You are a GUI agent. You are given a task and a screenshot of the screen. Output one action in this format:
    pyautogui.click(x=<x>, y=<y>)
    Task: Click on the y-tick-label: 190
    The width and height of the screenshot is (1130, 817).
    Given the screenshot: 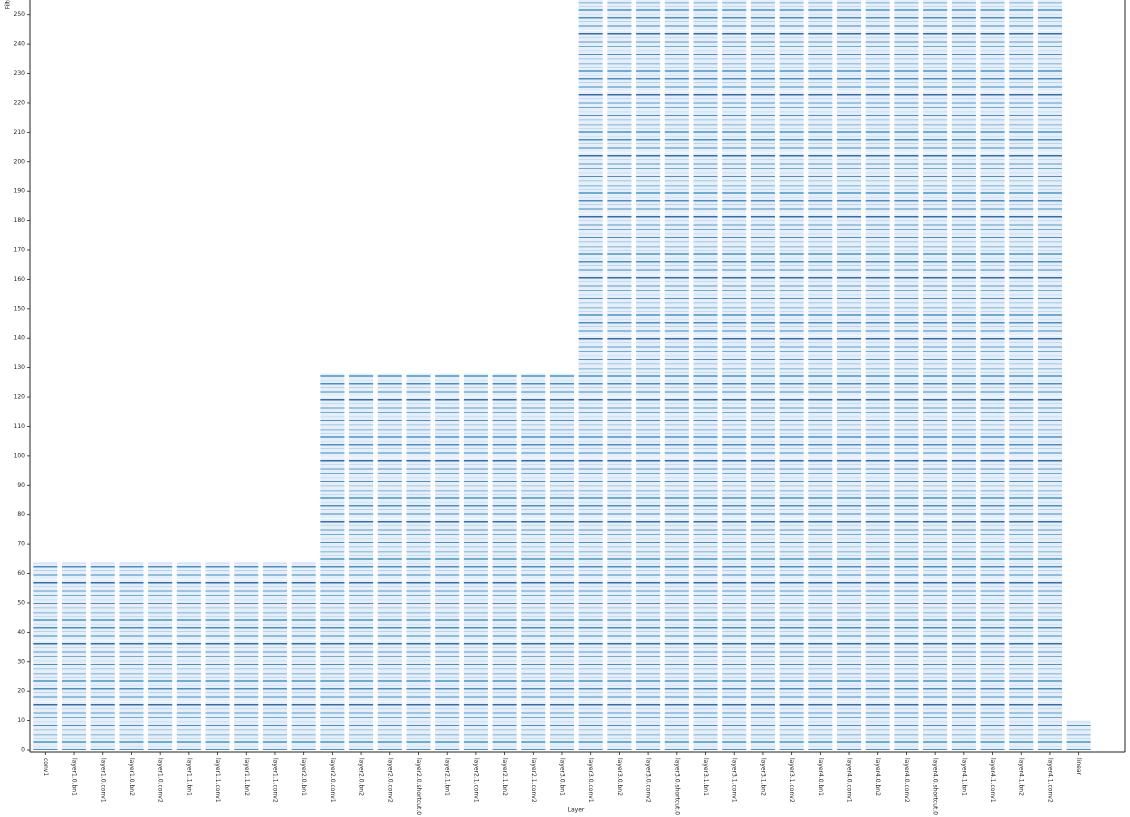 What is the action you would take?
    pyautogui.click(x=20, y=191)
    